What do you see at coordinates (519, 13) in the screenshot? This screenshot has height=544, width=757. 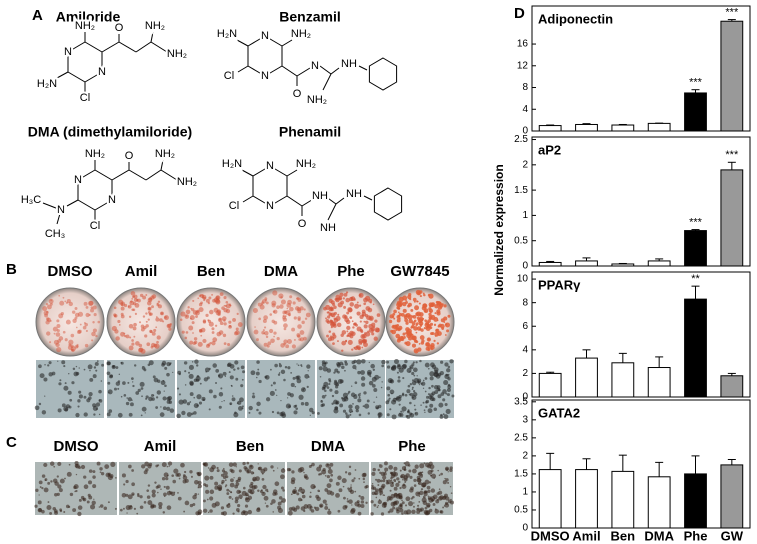 I see `panel-label: D` at bounding box center [519, 13].